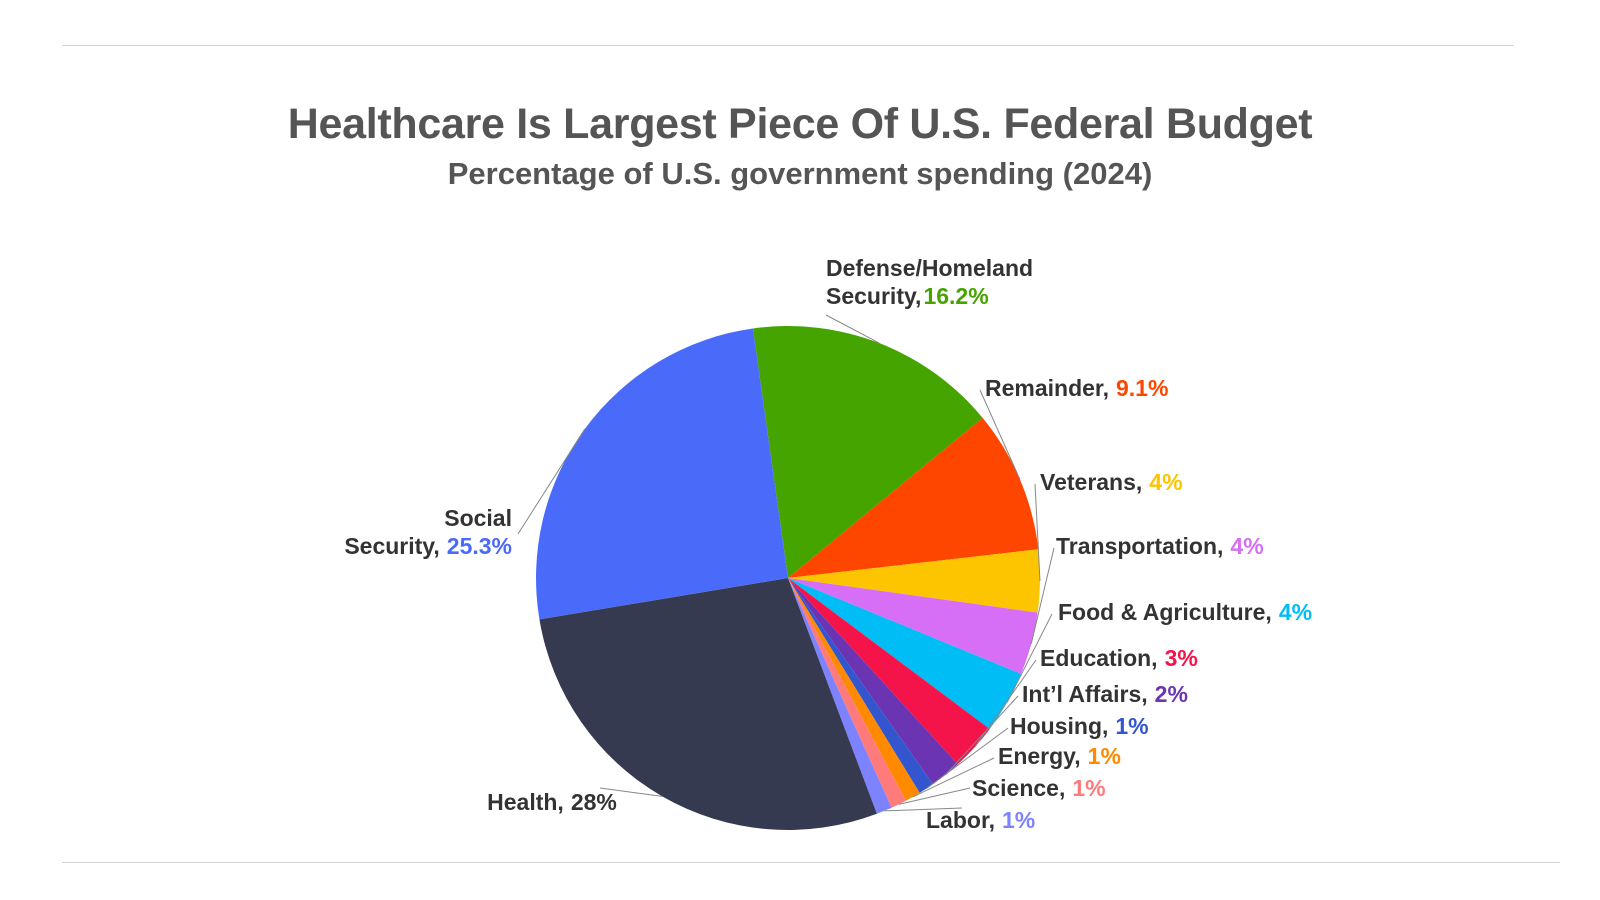 The height and width of the screenshot is (900, 1600). Describe the element at coordinates (662, 474) in the screenshot. I see `pie-slice-social-security` at that location.